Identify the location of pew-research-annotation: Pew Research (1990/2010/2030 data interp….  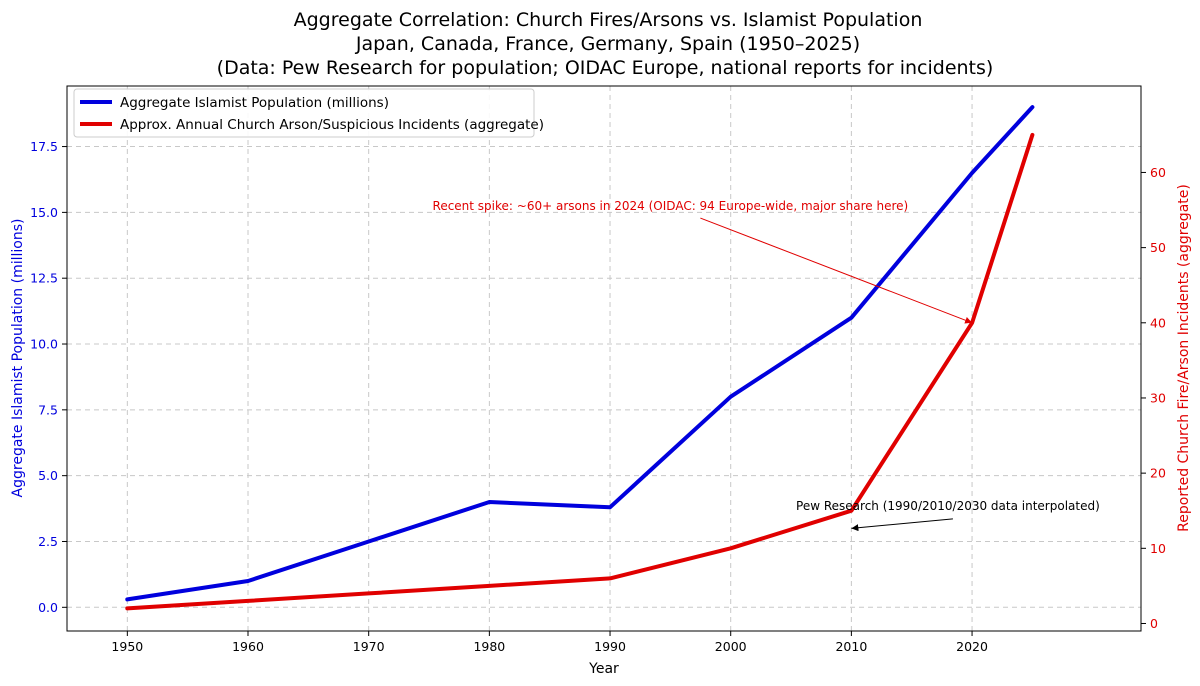
(948, 506).